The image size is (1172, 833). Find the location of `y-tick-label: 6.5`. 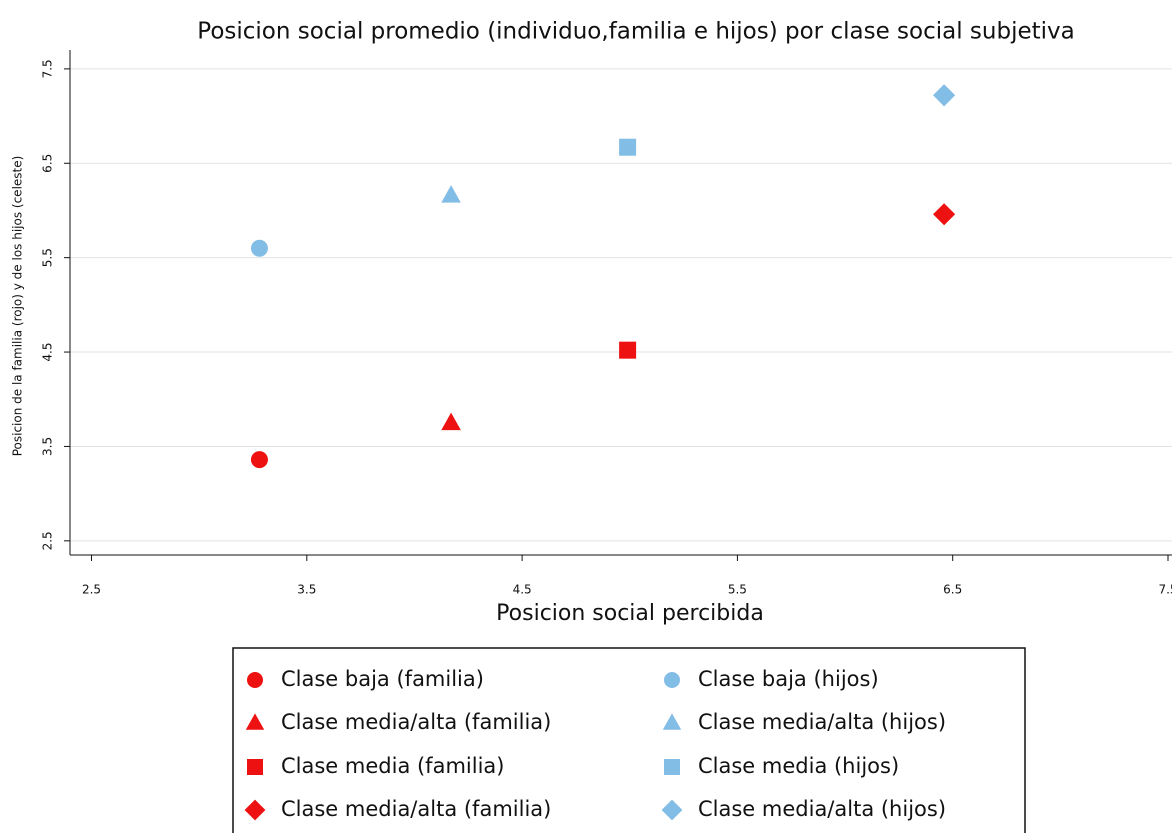

y-tick-label: 6.5 is located at coordinates (48, 163).